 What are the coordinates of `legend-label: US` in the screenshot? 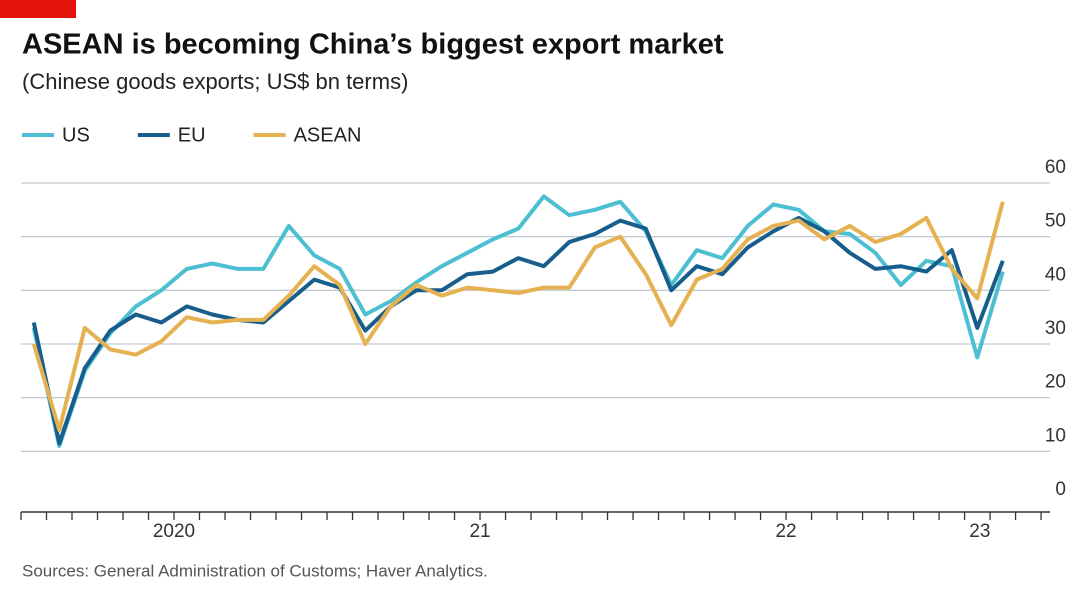 It's located at (76, 135).